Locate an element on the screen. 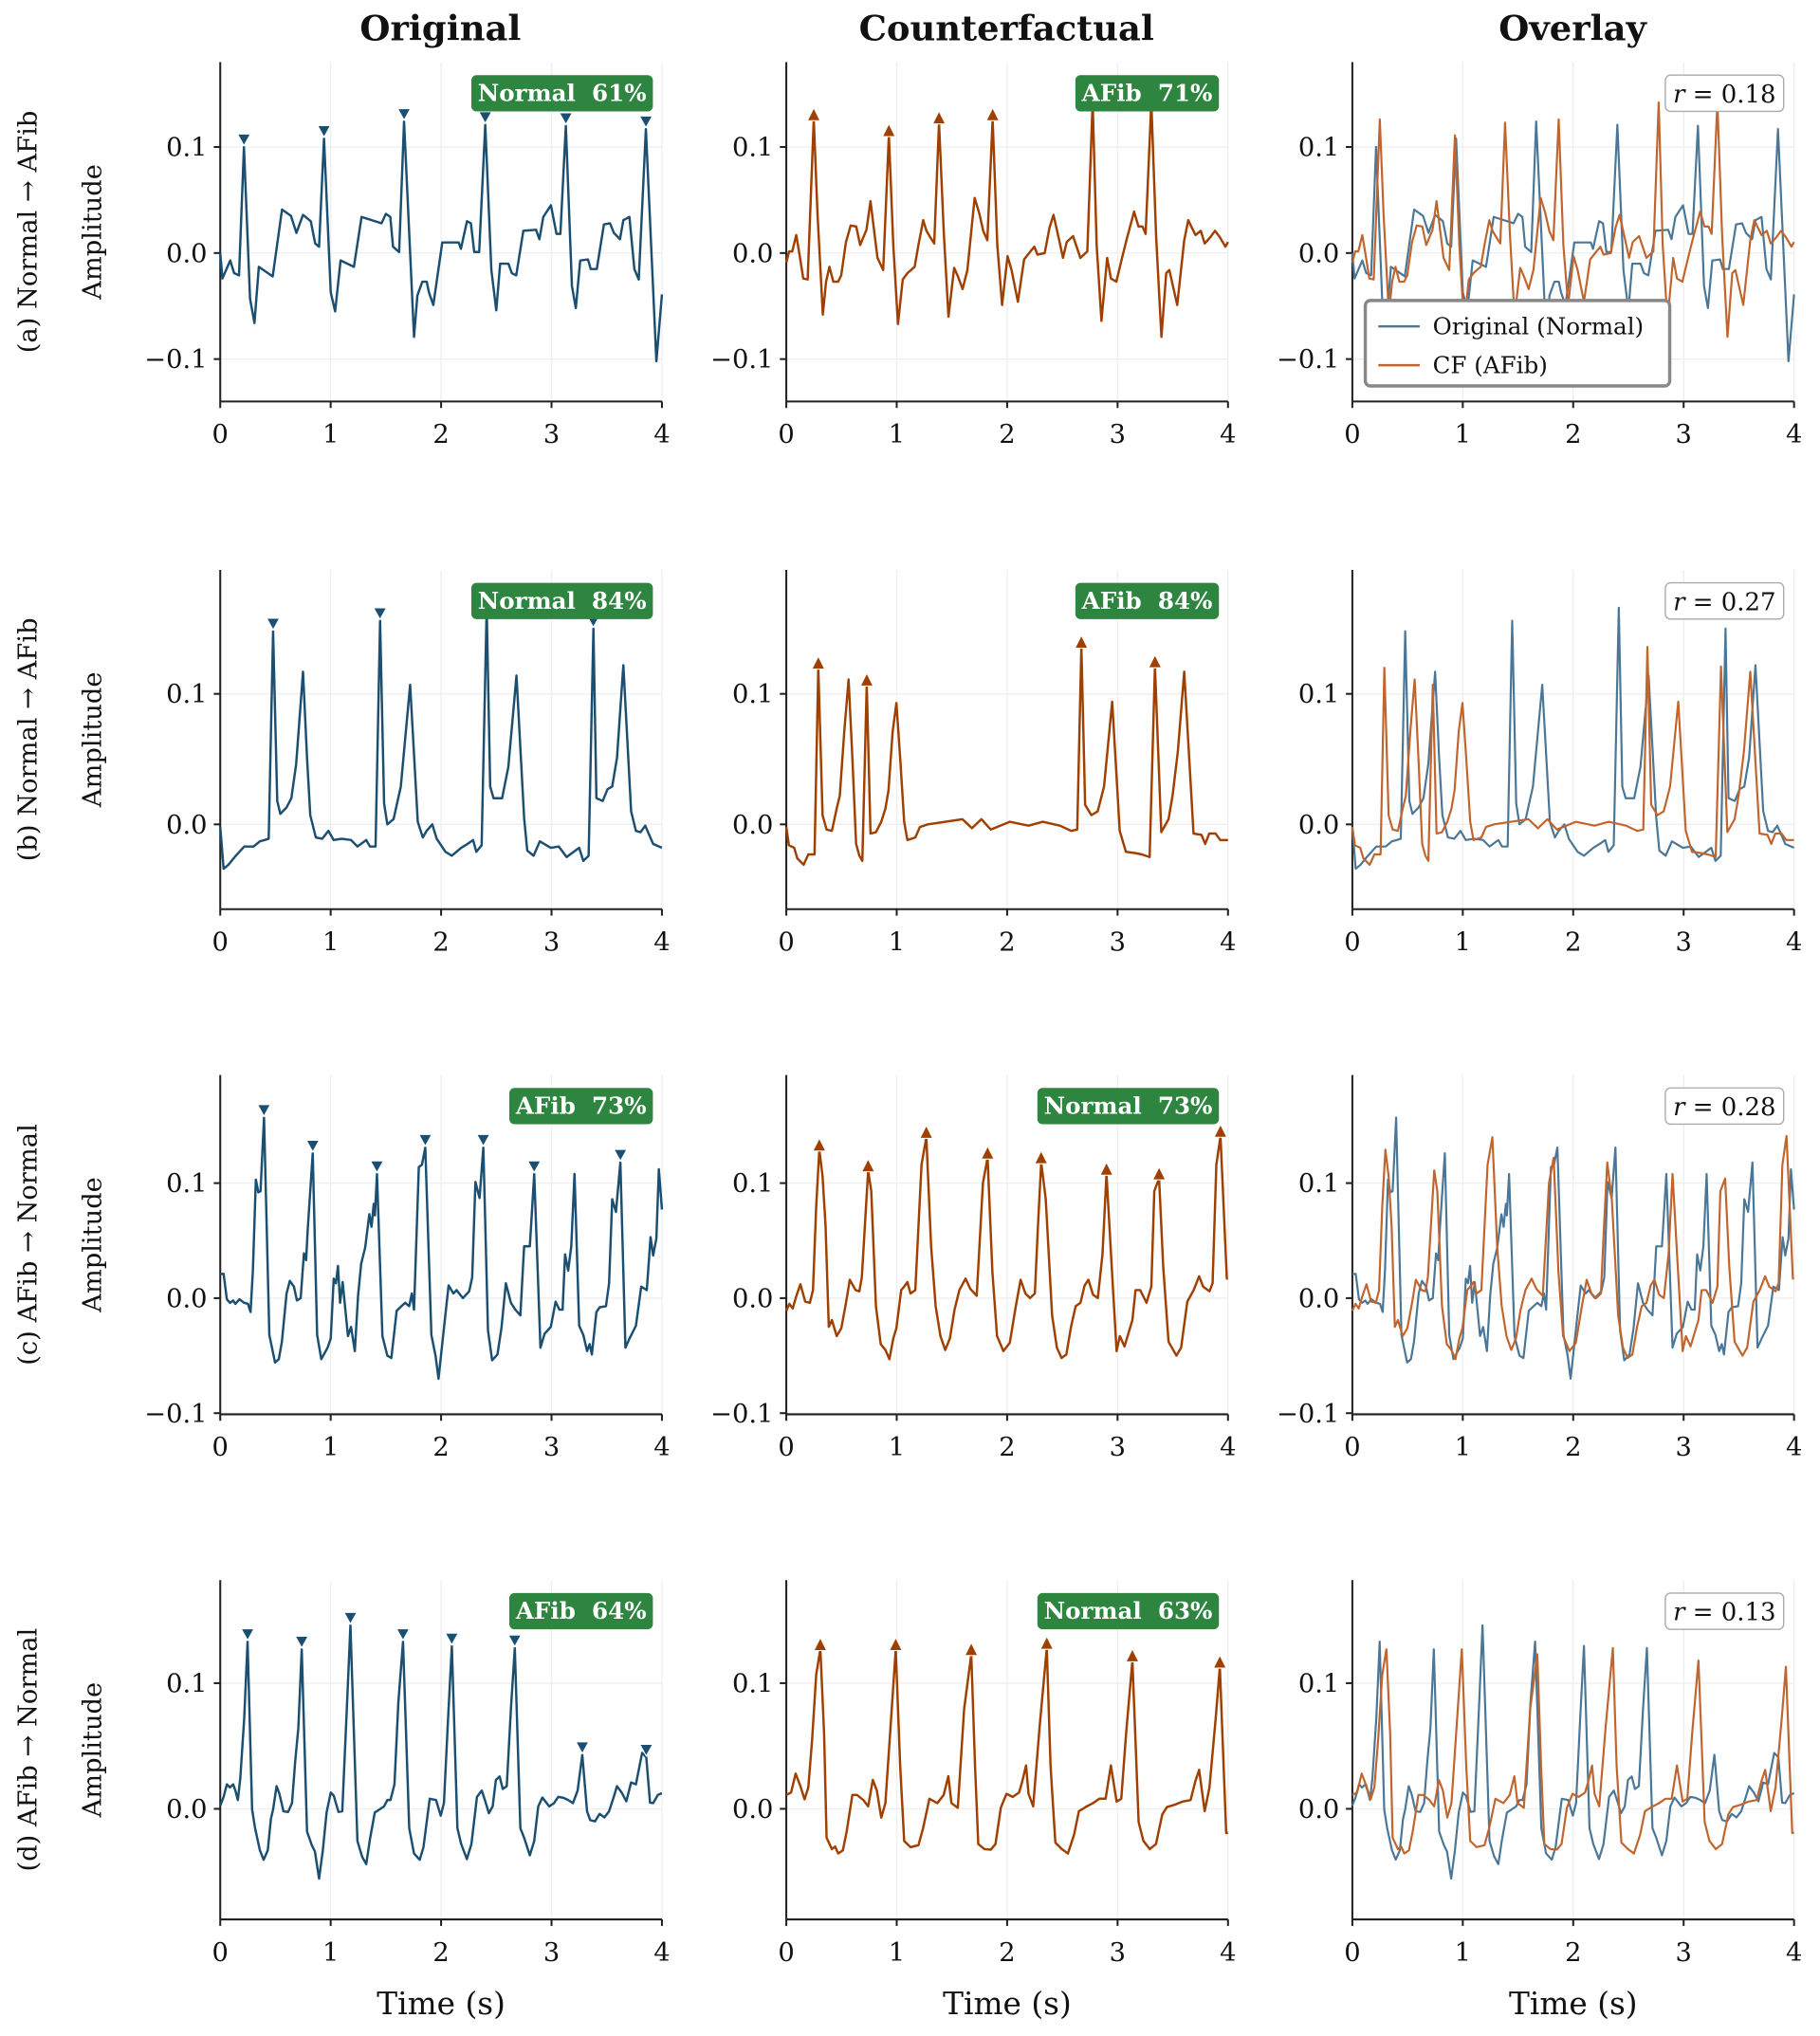 The width and height of the screenshot is (1820, 2036). correlation-text: r = 0.27 is located at coordinates (1724, 602).